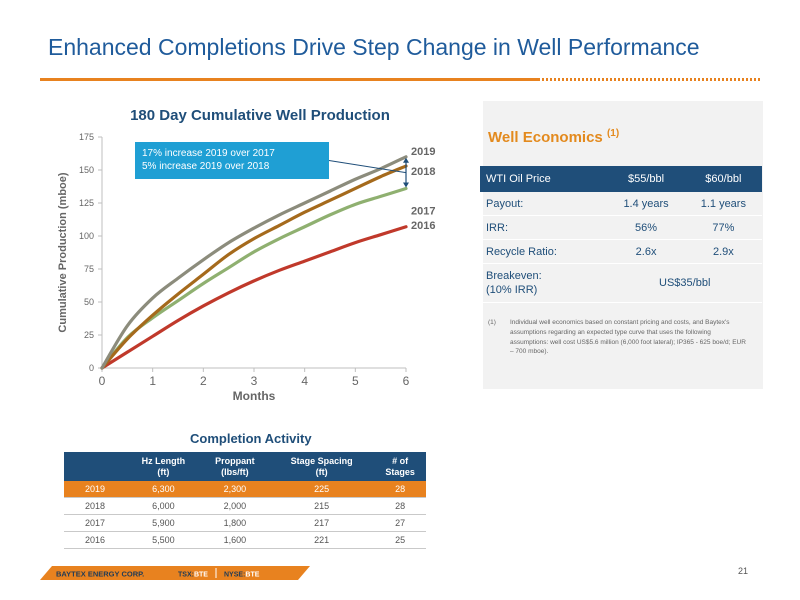  What do you see at coordinates (646, 251) in the screenshot?
I see `economics-value: 2.6x` at bounding box center [646, 251].